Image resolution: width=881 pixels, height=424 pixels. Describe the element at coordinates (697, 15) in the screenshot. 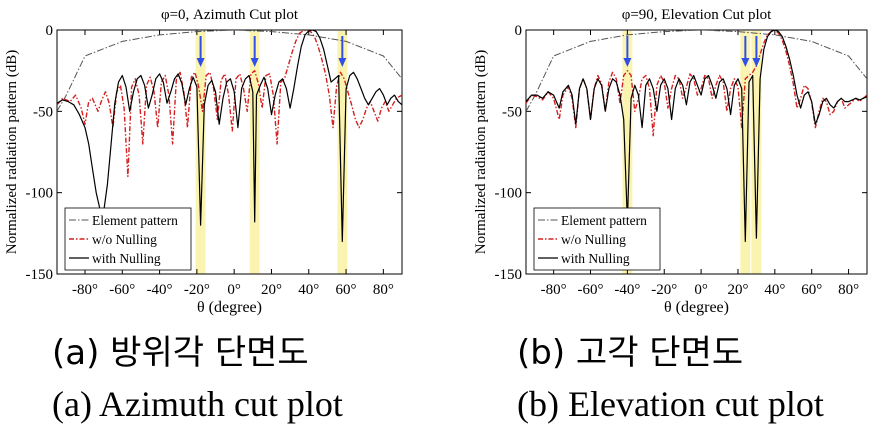

I see `chart-title: φ=90, Elevation Cut plot` at that location.